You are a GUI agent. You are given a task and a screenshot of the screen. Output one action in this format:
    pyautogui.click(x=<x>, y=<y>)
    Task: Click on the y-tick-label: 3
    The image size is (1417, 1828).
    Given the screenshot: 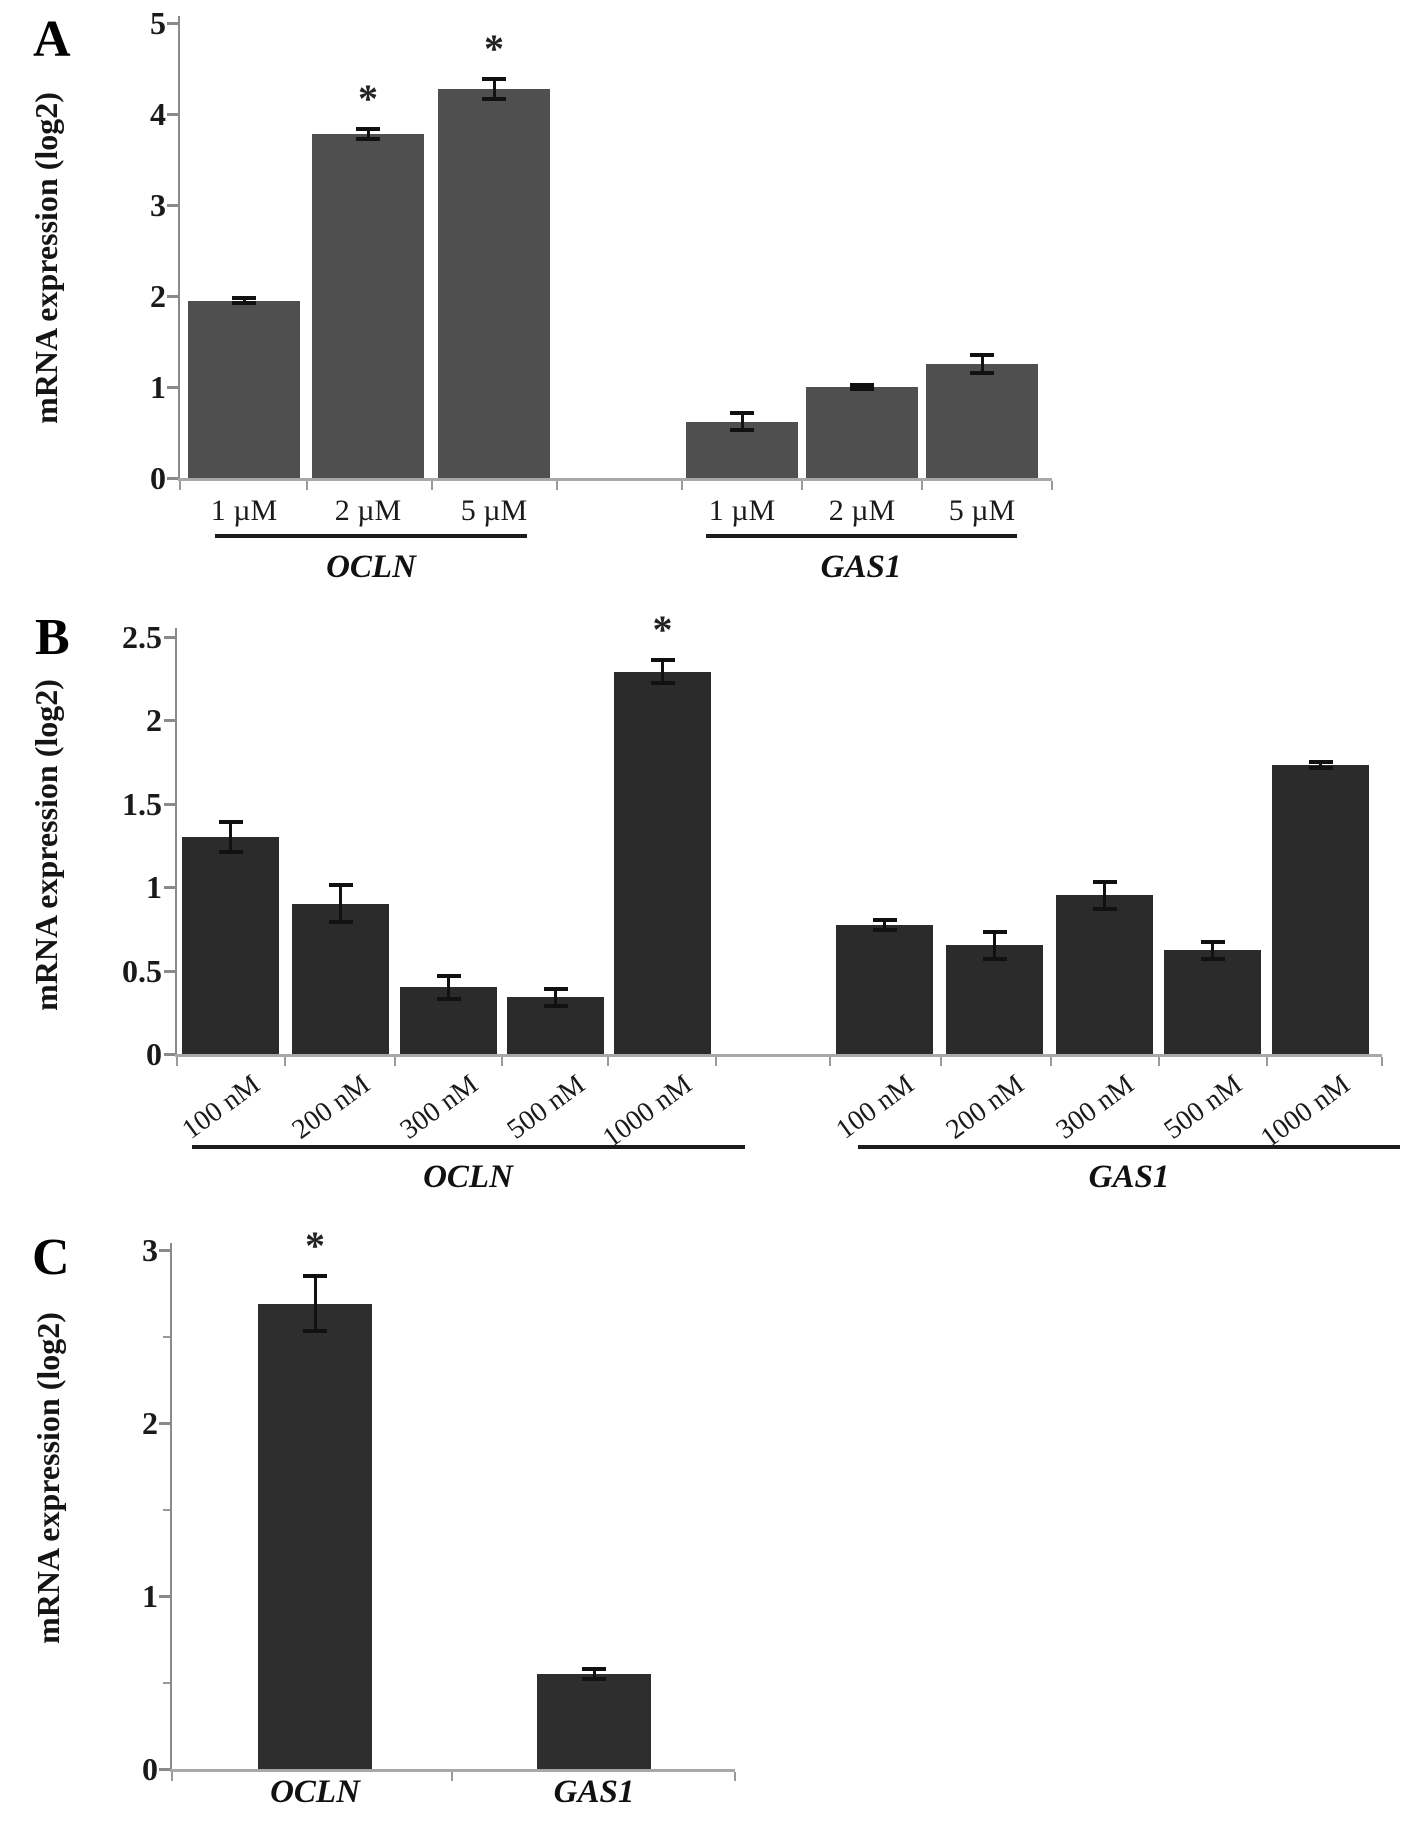 What is the action you would take?
    pyautogui.click(x=158, y=205)
    